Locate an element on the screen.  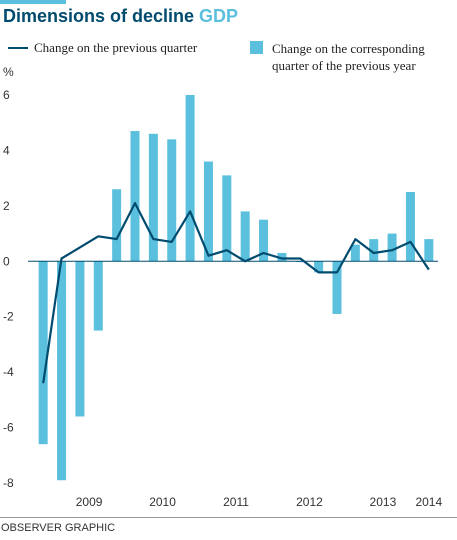
x-year-label: 2010 is located at coordinates (162, 502).